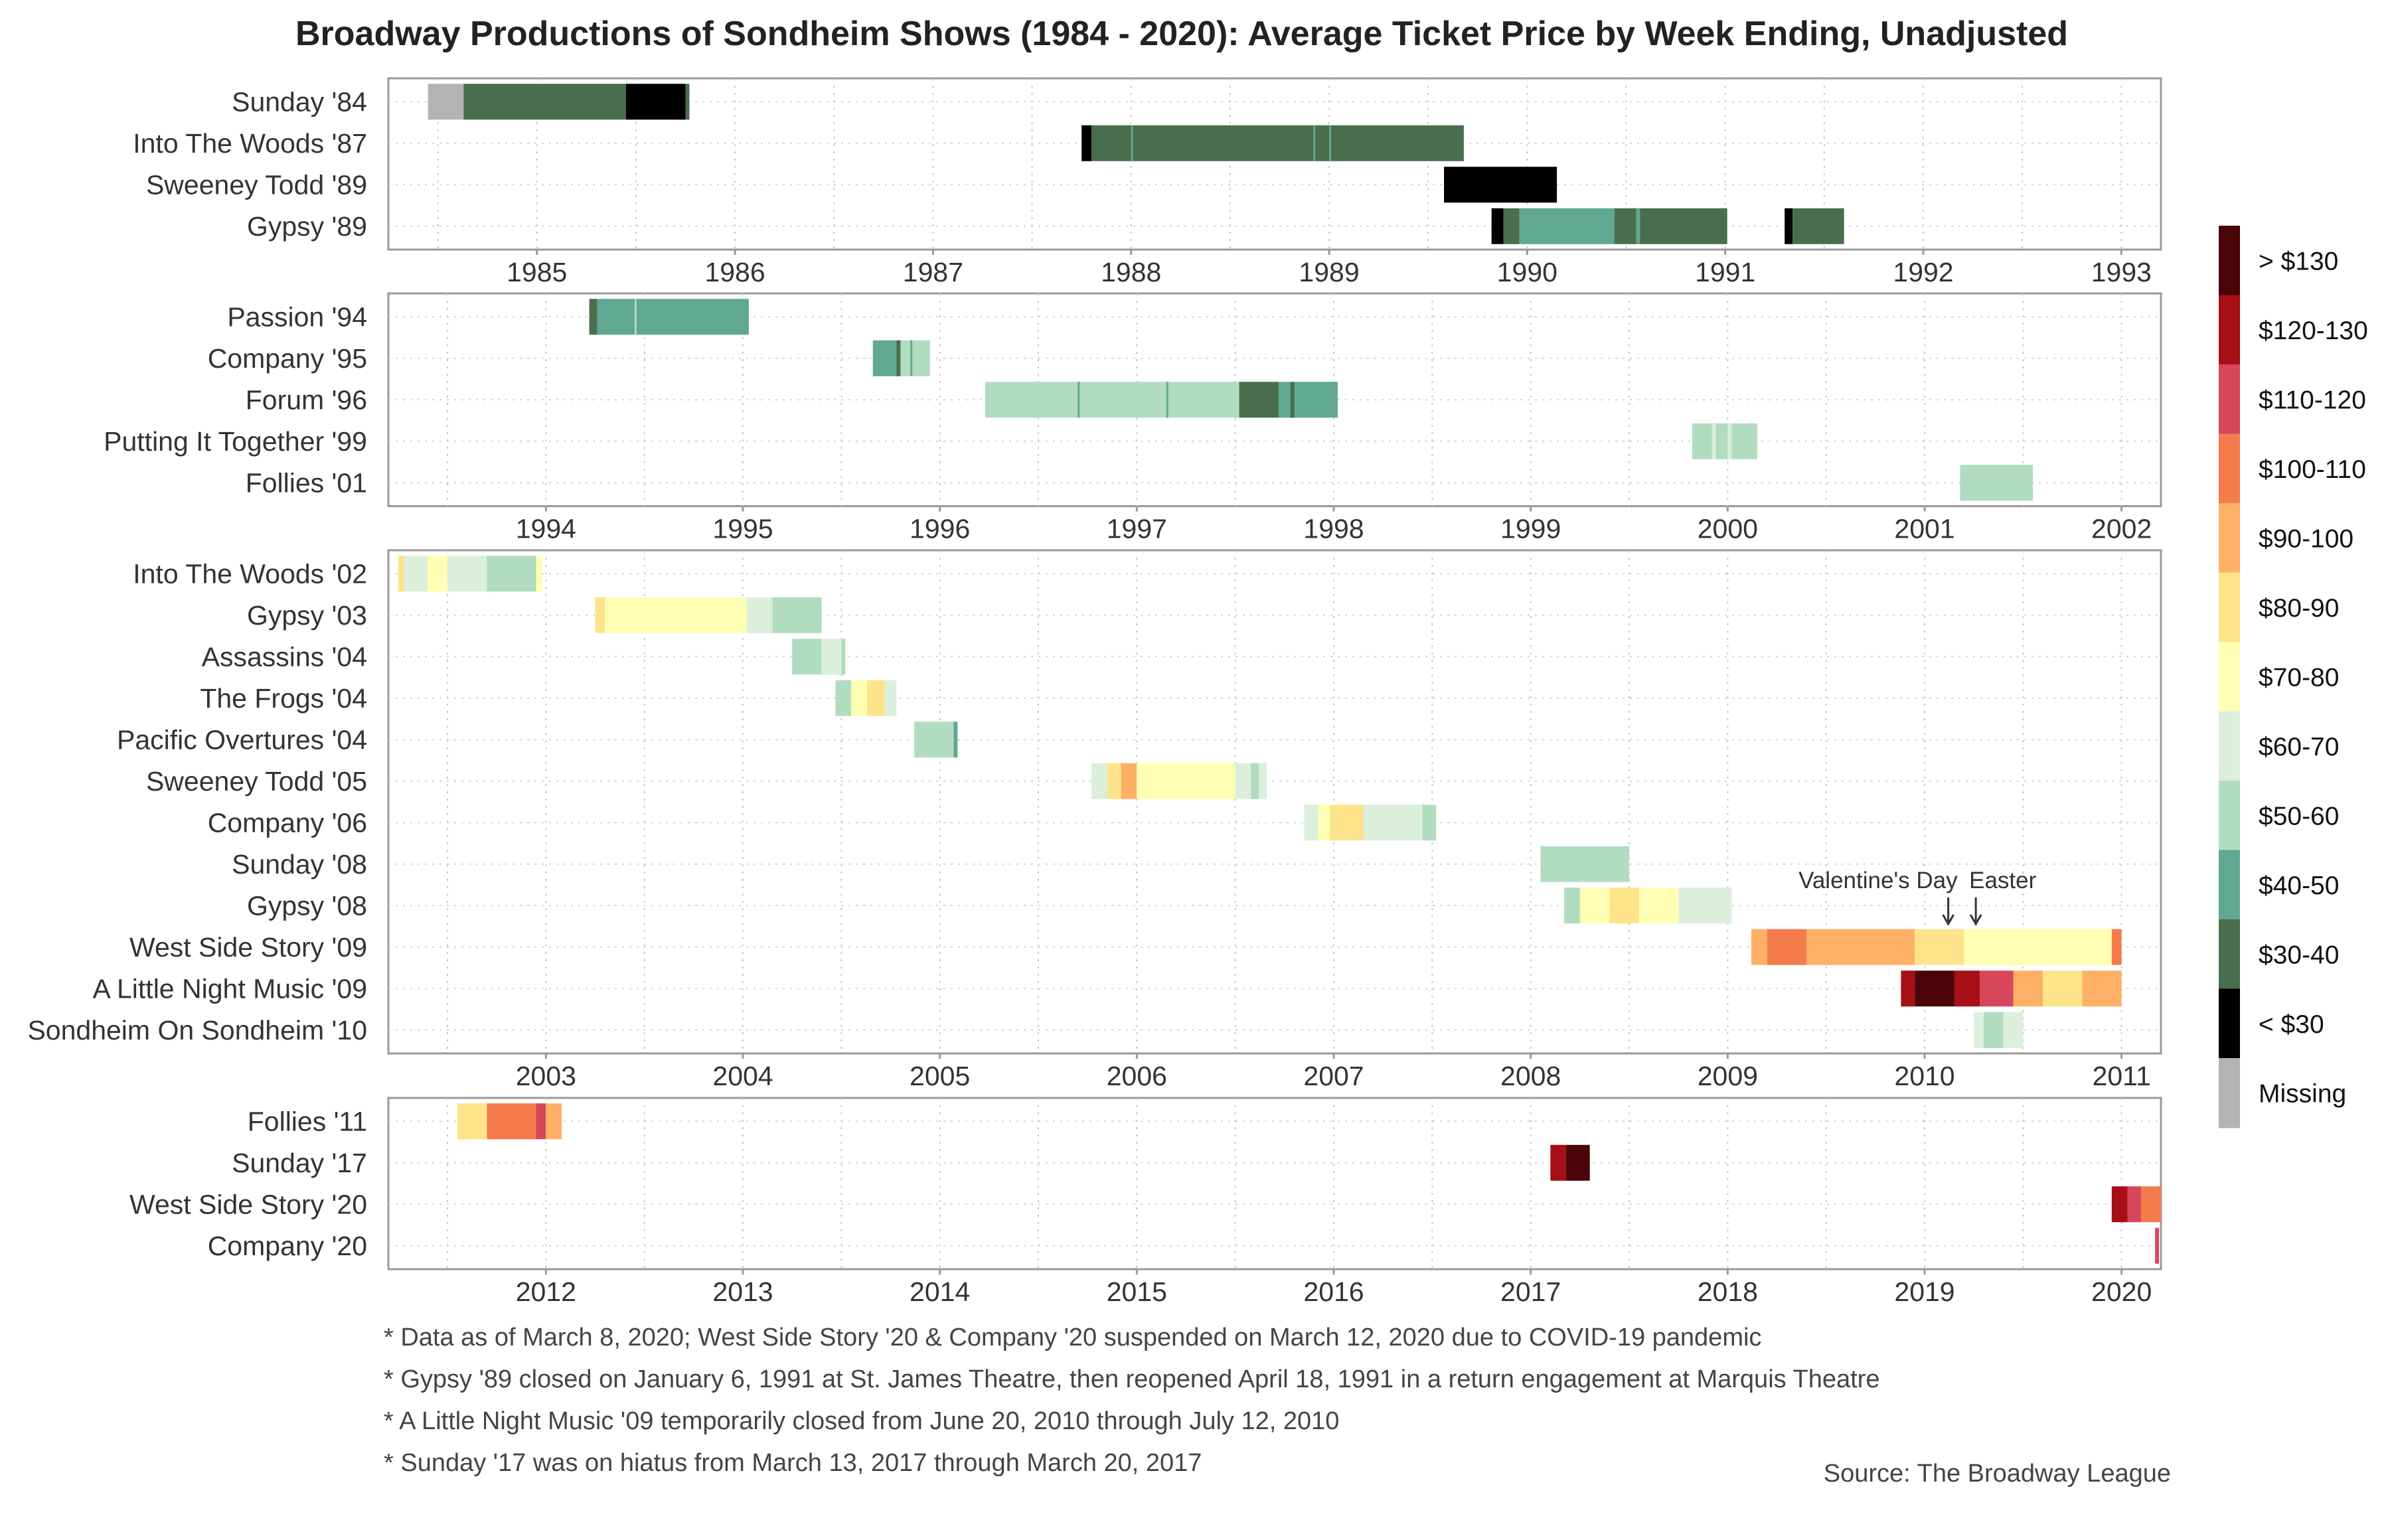 The width and height of the screenshot is (2390, 1540). Describe the element at coordinates (307, 906) in the screenshot. I see `show-label: Gypsy '08` at that location.